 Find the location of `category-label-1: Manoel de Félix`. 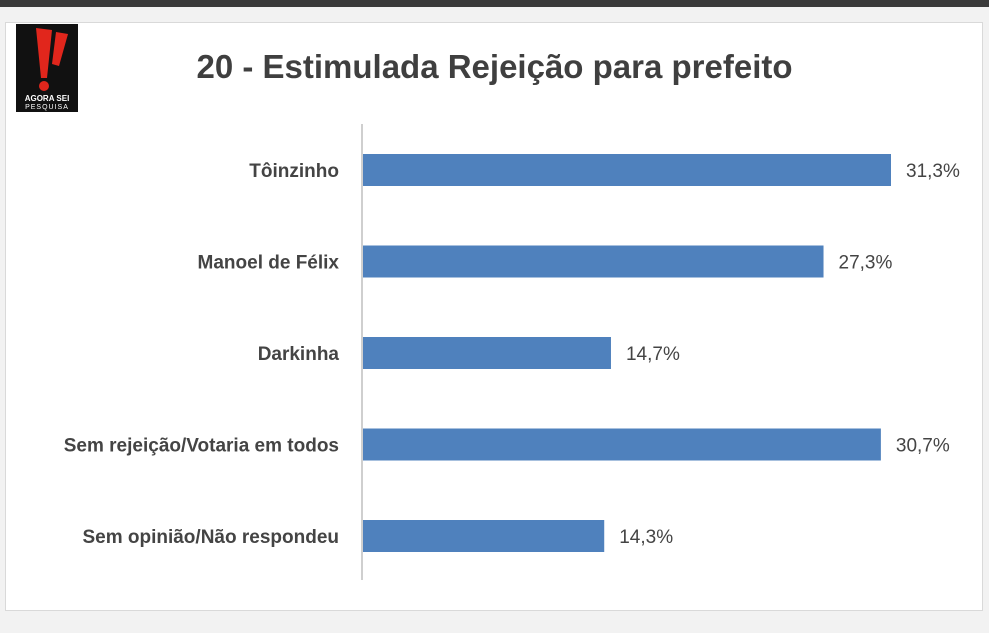

category-label-1: Manoel de Félix is located at coordinates (269, 263).